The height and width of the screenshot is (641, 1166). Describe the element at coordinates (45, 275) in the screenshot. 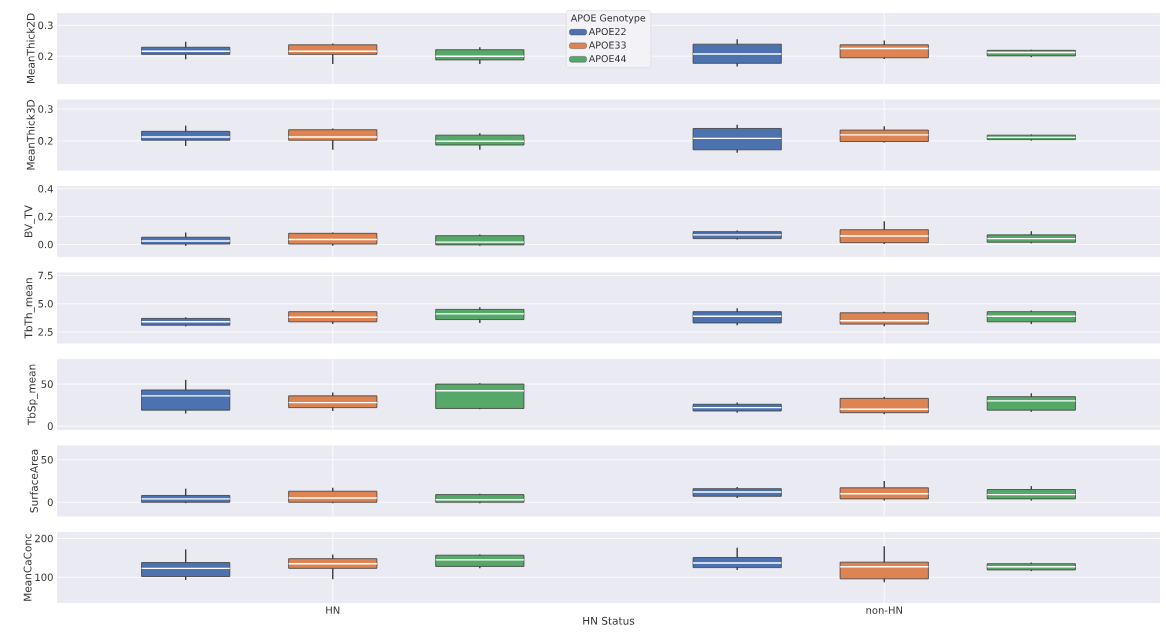

I see `y-tick-label: 7.5` at that location.